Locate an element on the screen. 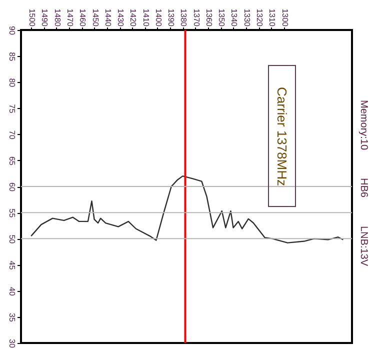 The width and height of the screenshot is (380, 349). x-tick-label: 1500 is located at coordinates (32, 18).